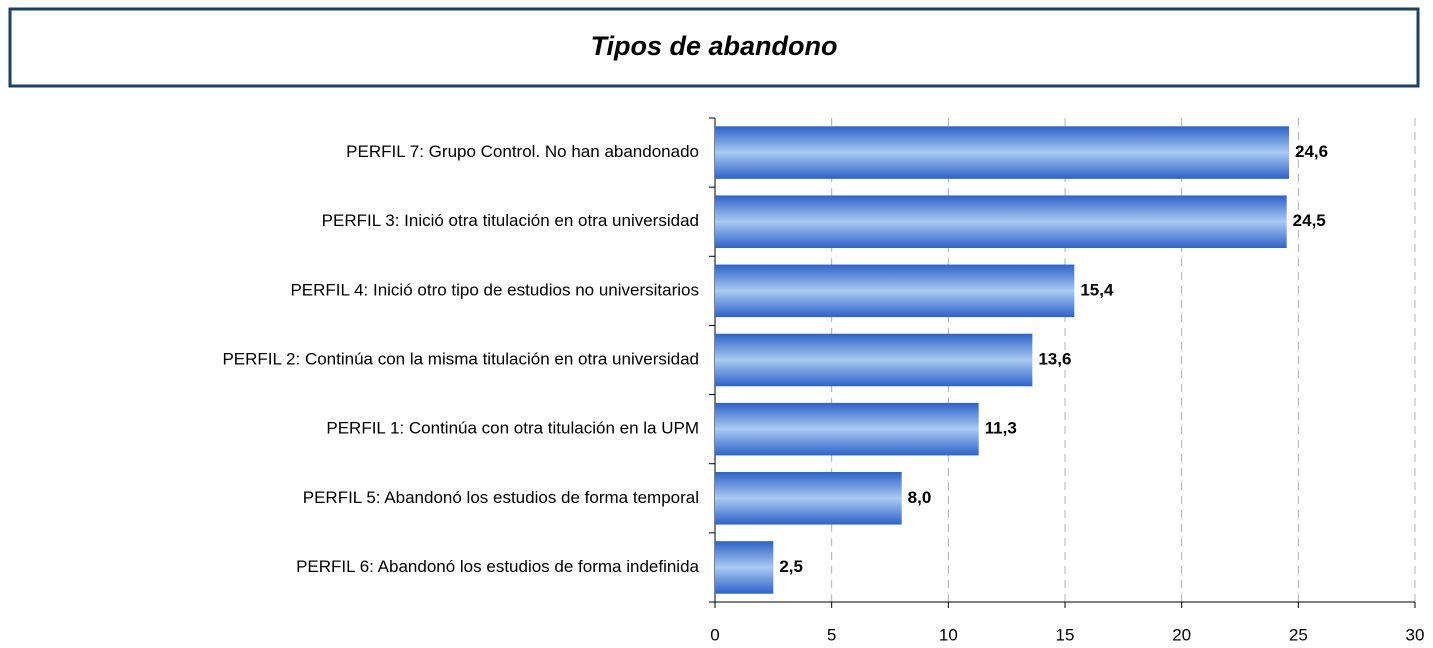 The height and width of the screenshot is (648, 1433). Describe the element at coordinates (1309, 220) in the screenshot. I see `value-label: 24,5` at that location.